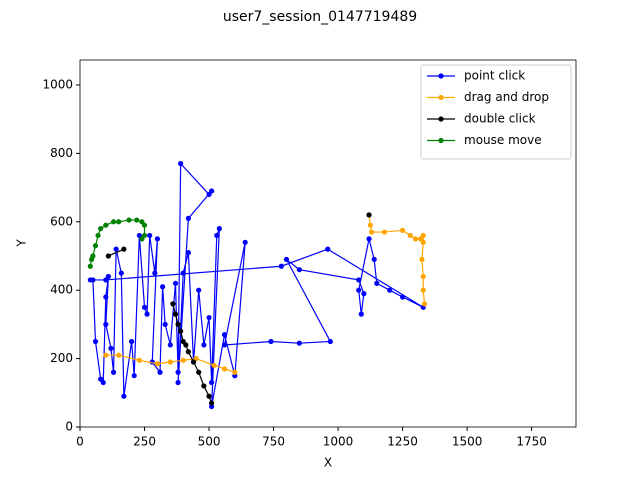 Image resolution: width=640 pixels, height=480 pixels. What do you see at coordinates (61, 153) in the screenshot?
I see `y-tick-label: 800` at bounding box center [61, 153].